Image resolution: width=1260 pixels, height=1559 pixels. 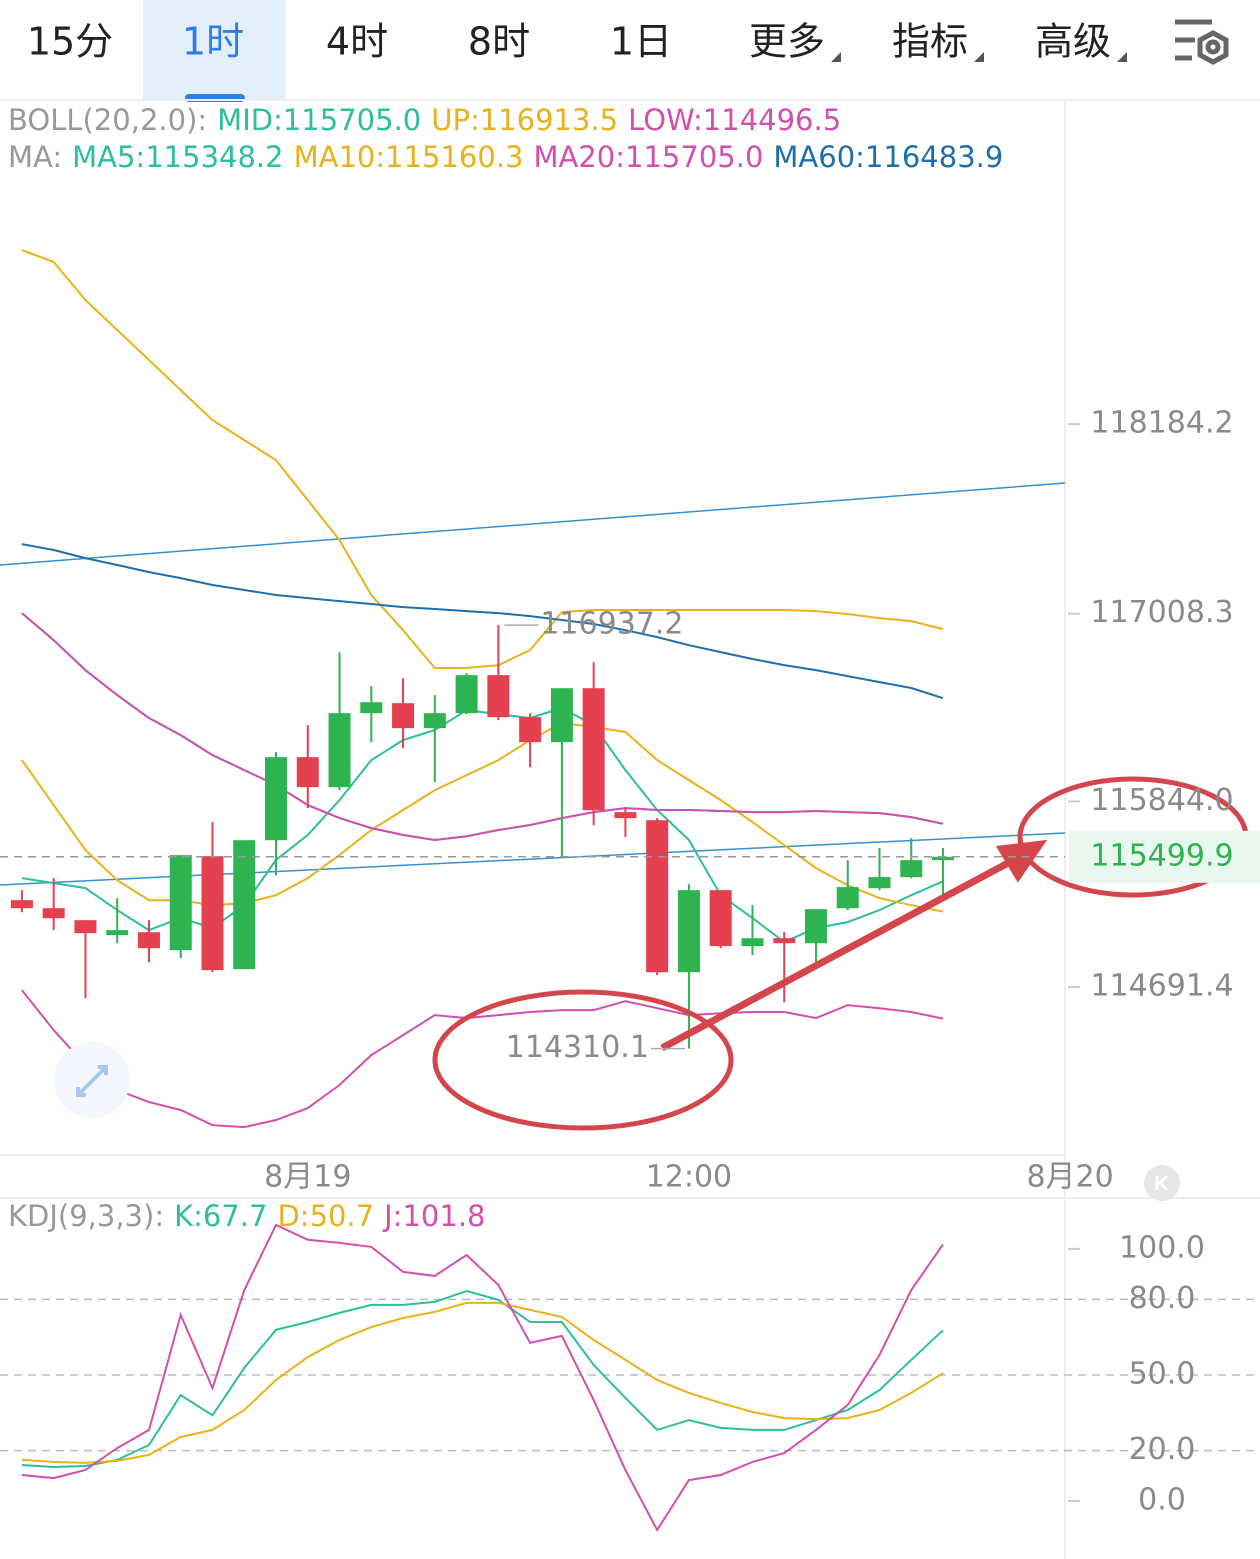 I want to click on y-tick-label: 117008.3, so click(x=1161, y=612).